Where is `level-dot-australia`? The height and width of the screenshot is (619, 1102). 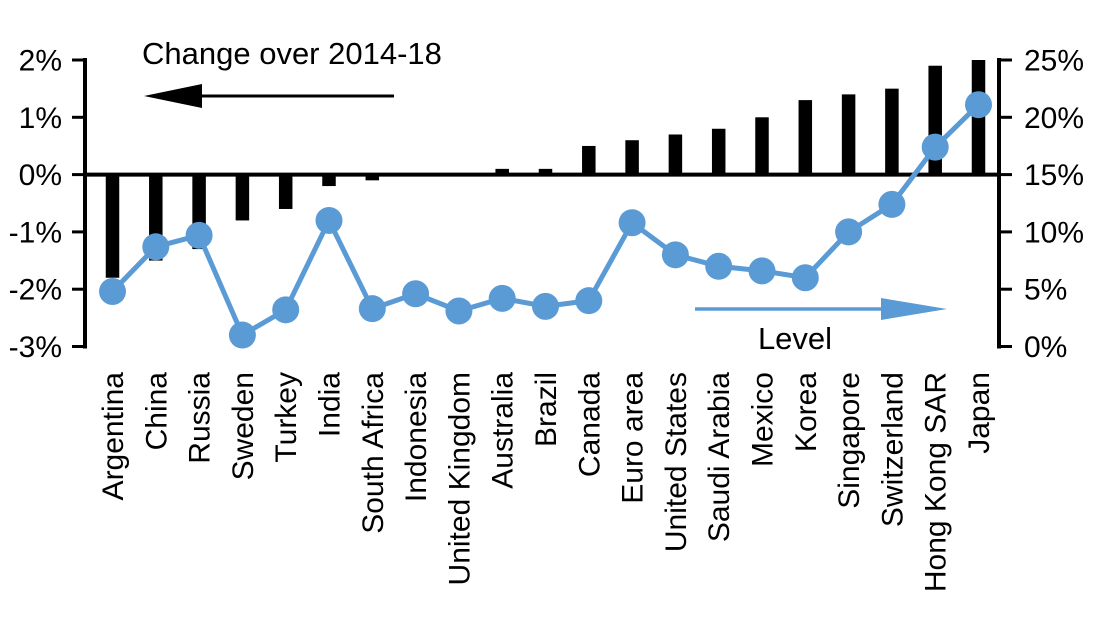 level-dot-australia is located at coordinates (502, 298).